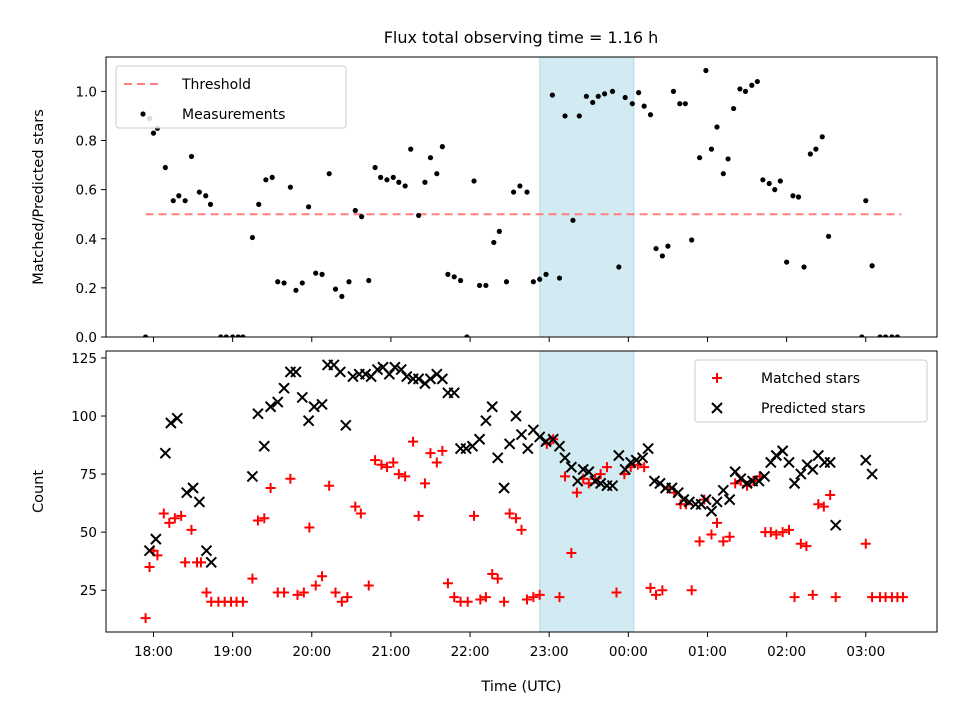  Describe the element at coordinates (39, 197) in the screenshot. I see `y-axis-label: Matched/Predicted stars` at that location.